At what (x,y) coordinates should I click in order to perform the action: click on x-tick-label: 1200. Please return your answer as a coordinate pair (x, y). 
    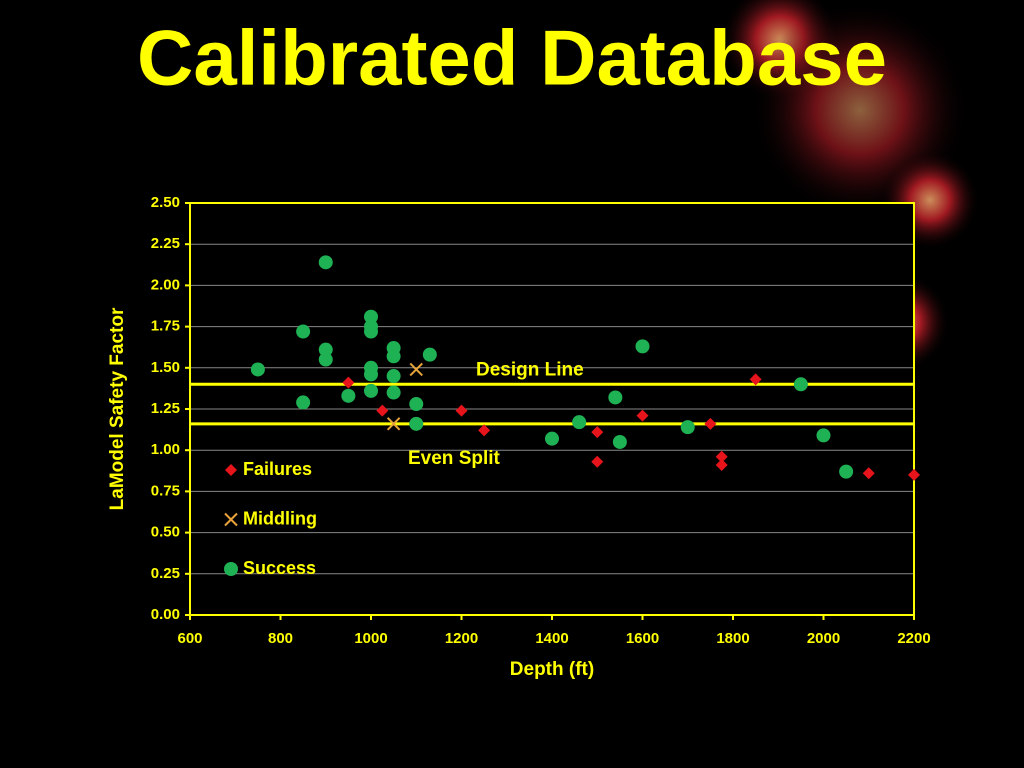
    Looking at the image, I should click on (461, 638).